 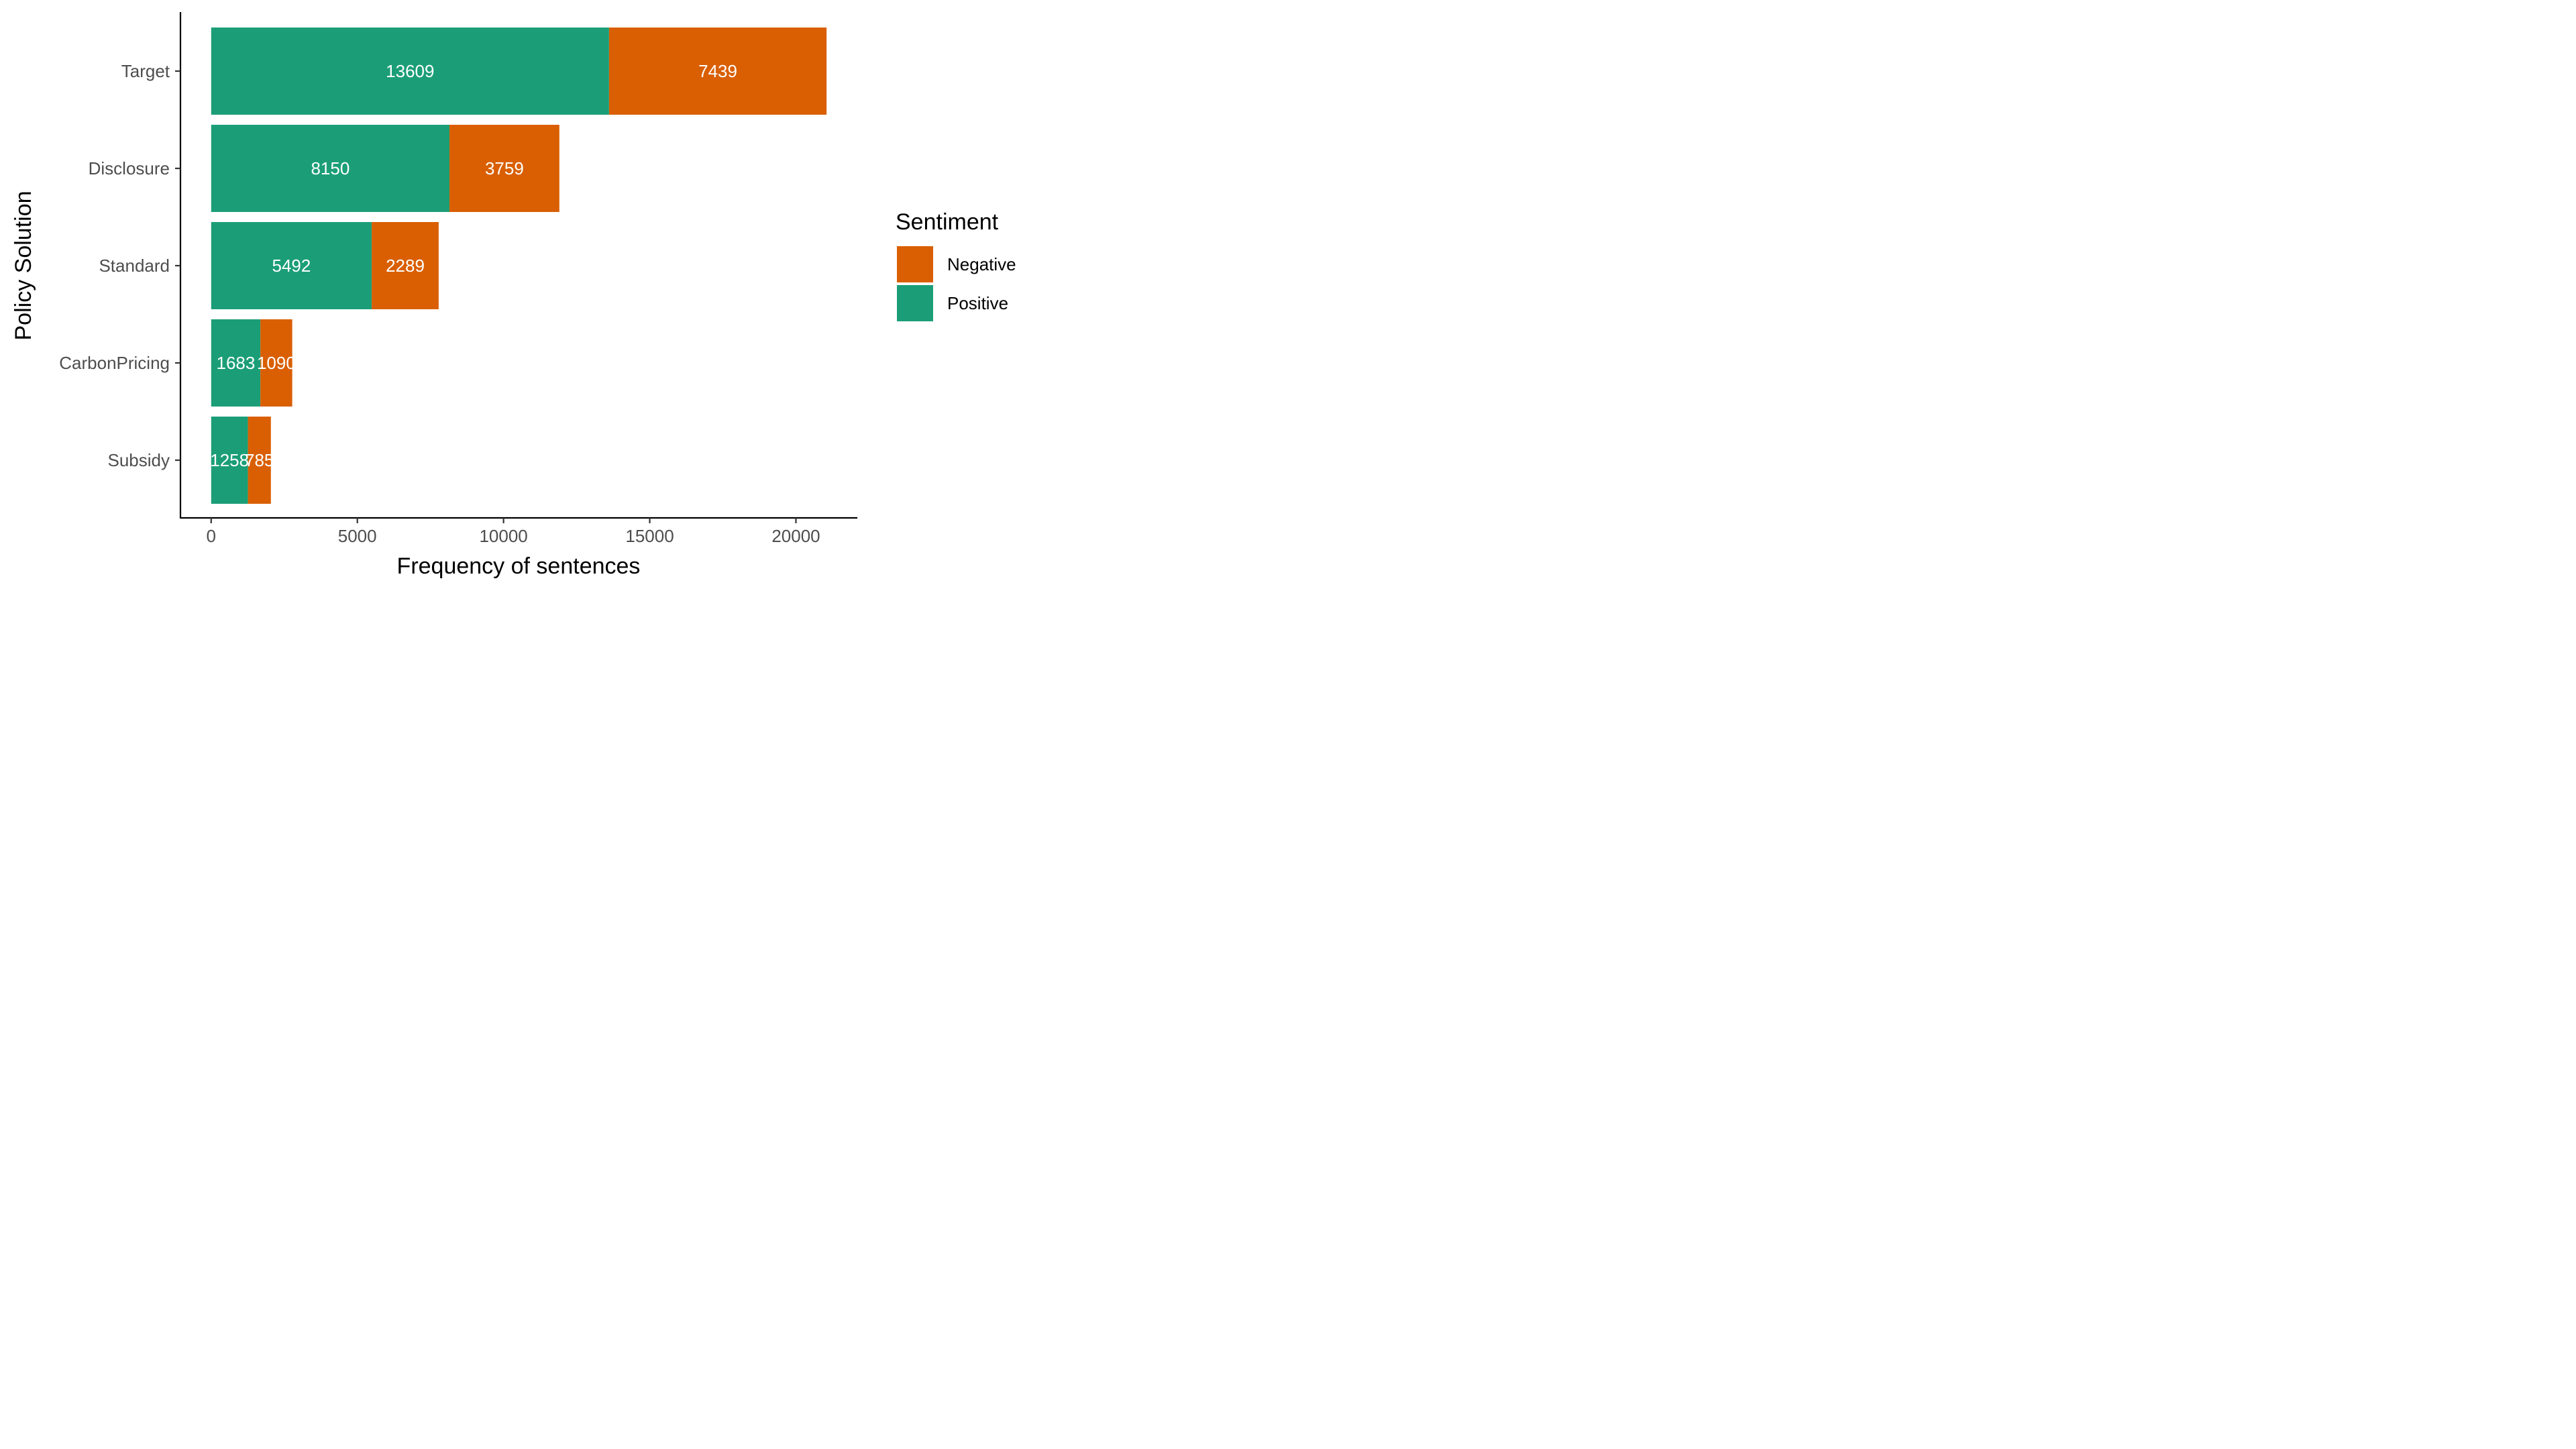 What do you see at coordinates (956, 283) in the screenshot?
I see `legend-entries: Negative Positive` at bounding box center [956, 283].